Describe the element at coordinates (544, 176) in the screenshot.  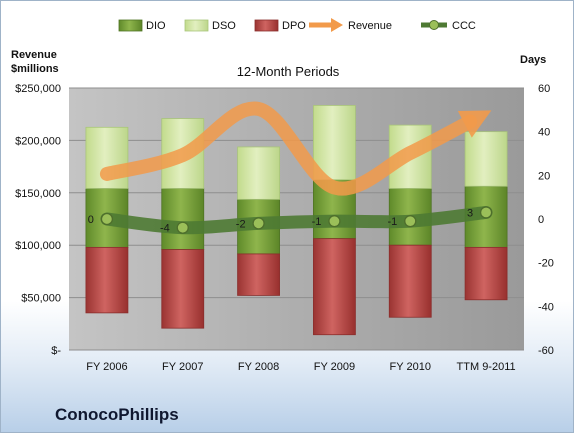
I see `right-axis-tick-label: 20` at that location.